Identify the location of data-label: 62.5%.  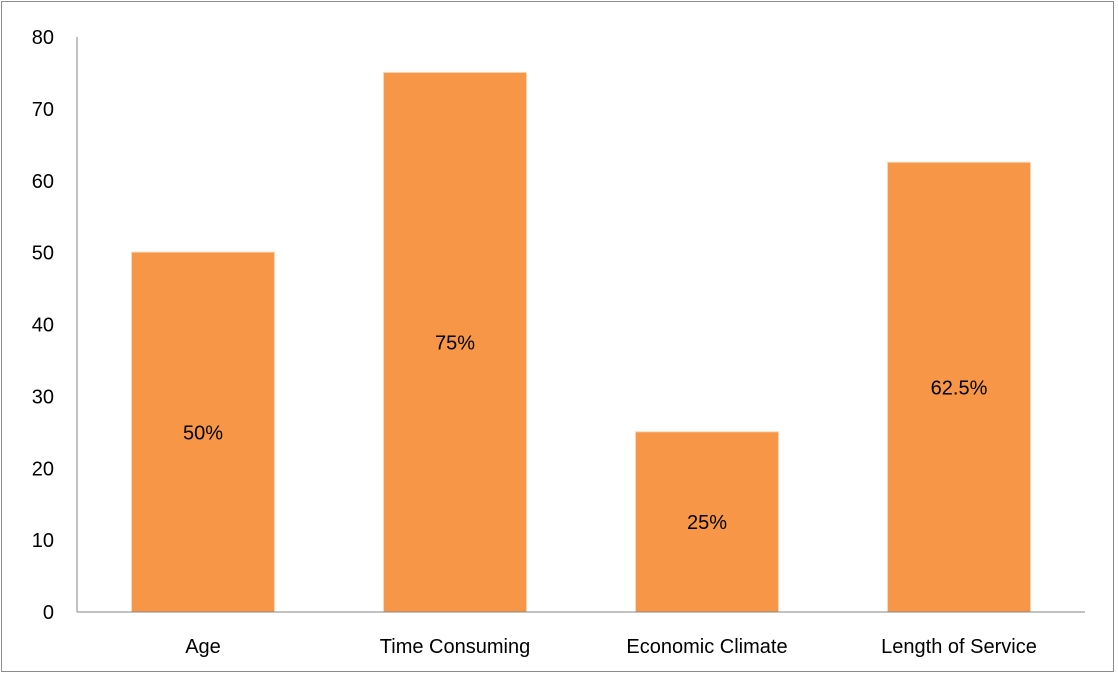
(959, 388).